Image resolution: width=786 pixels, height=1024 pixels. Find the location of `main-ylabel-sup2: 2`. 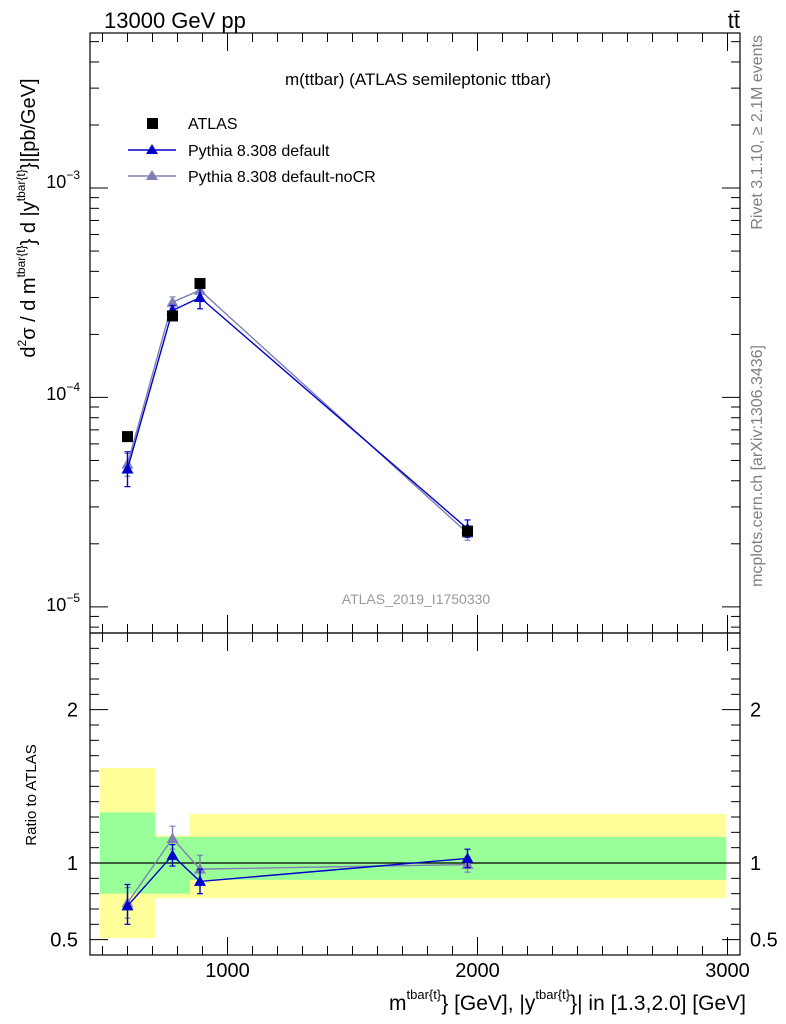

main-ylabel-sup2: 2 is located at coordinates (22, 342).